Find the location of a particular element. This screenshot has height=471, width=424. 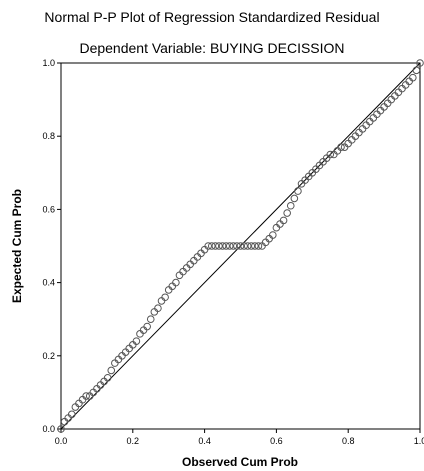

y-tick-label: 0.8 is located at coordinates (48, 136).